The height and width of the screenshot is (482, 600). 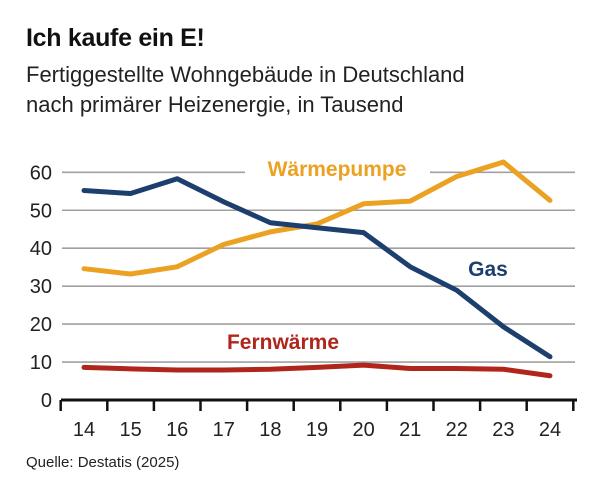 I want to click on x-tick-label: 16, so click(x=177, y=430).